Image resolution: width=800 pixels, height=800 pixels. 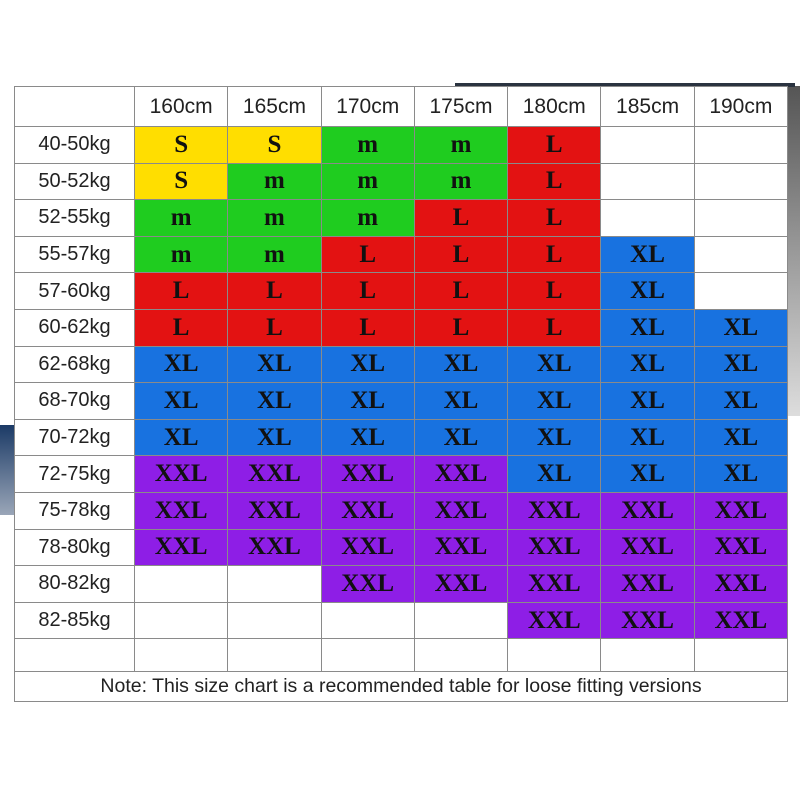 What do you see at coordinates (401, 254) in the screenshot?
I see `table-row: 55-57kg m m L L L XL` at bounding box center [401, 254].